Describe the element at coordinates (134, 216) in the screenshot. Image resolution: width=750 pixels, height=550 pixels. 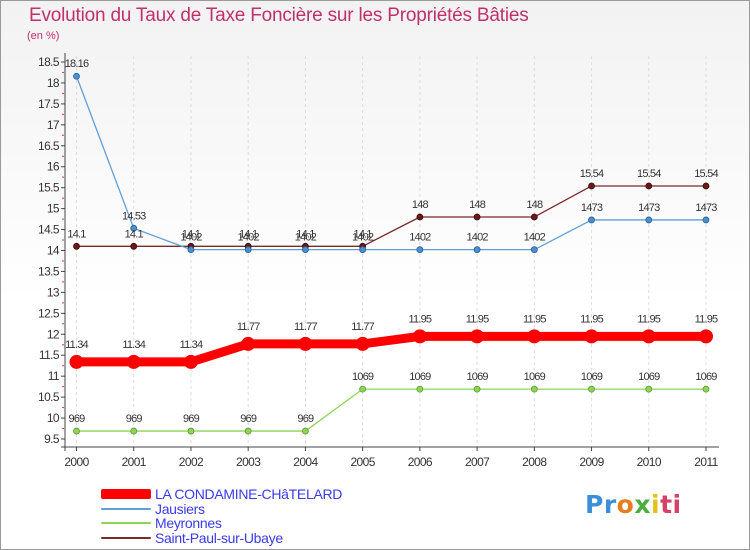
I see `data-label-jausiers: 14.53` at that location.